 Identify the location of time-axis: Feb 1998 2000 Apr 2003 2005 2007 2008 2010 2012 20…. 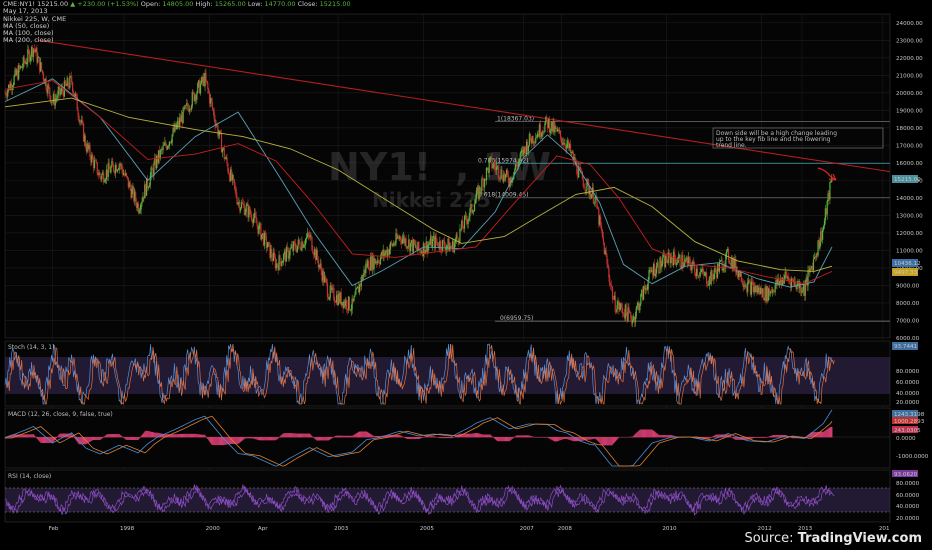
(469, 529).